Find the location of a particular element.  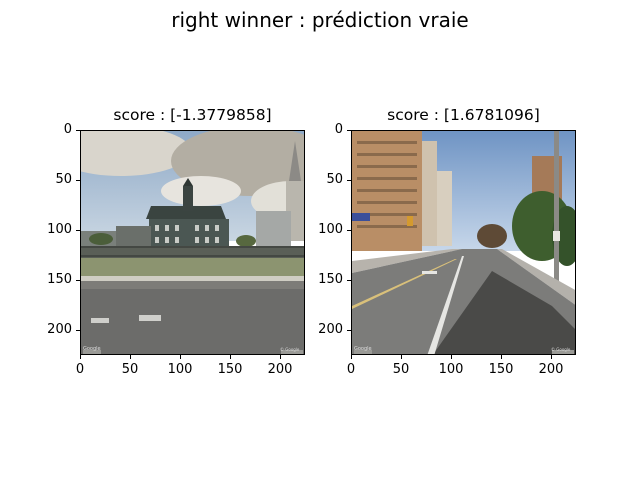

figure-title: right winner : prédiction vraie is located at coordinates (320, 20).